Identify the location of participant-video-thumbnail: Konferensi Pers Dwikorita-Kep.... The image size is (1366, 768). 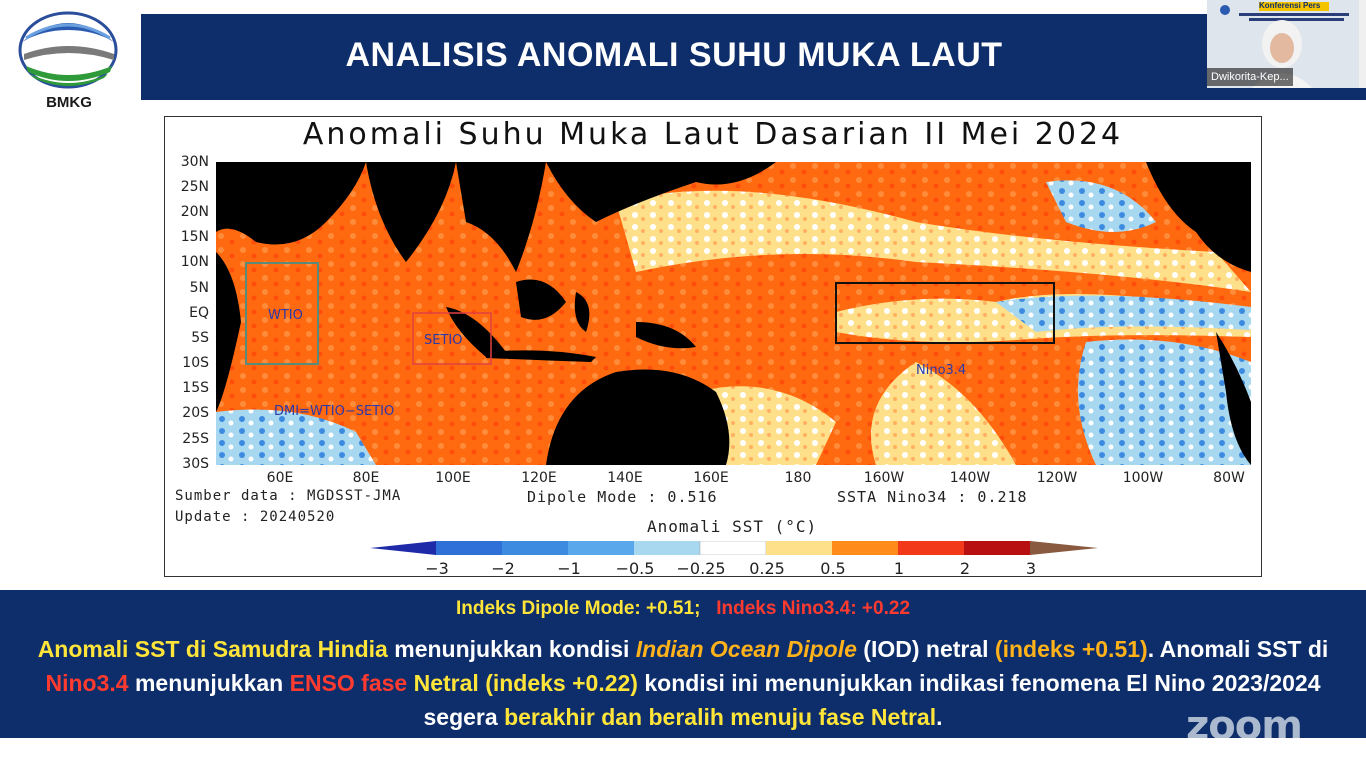
(1283, 44).